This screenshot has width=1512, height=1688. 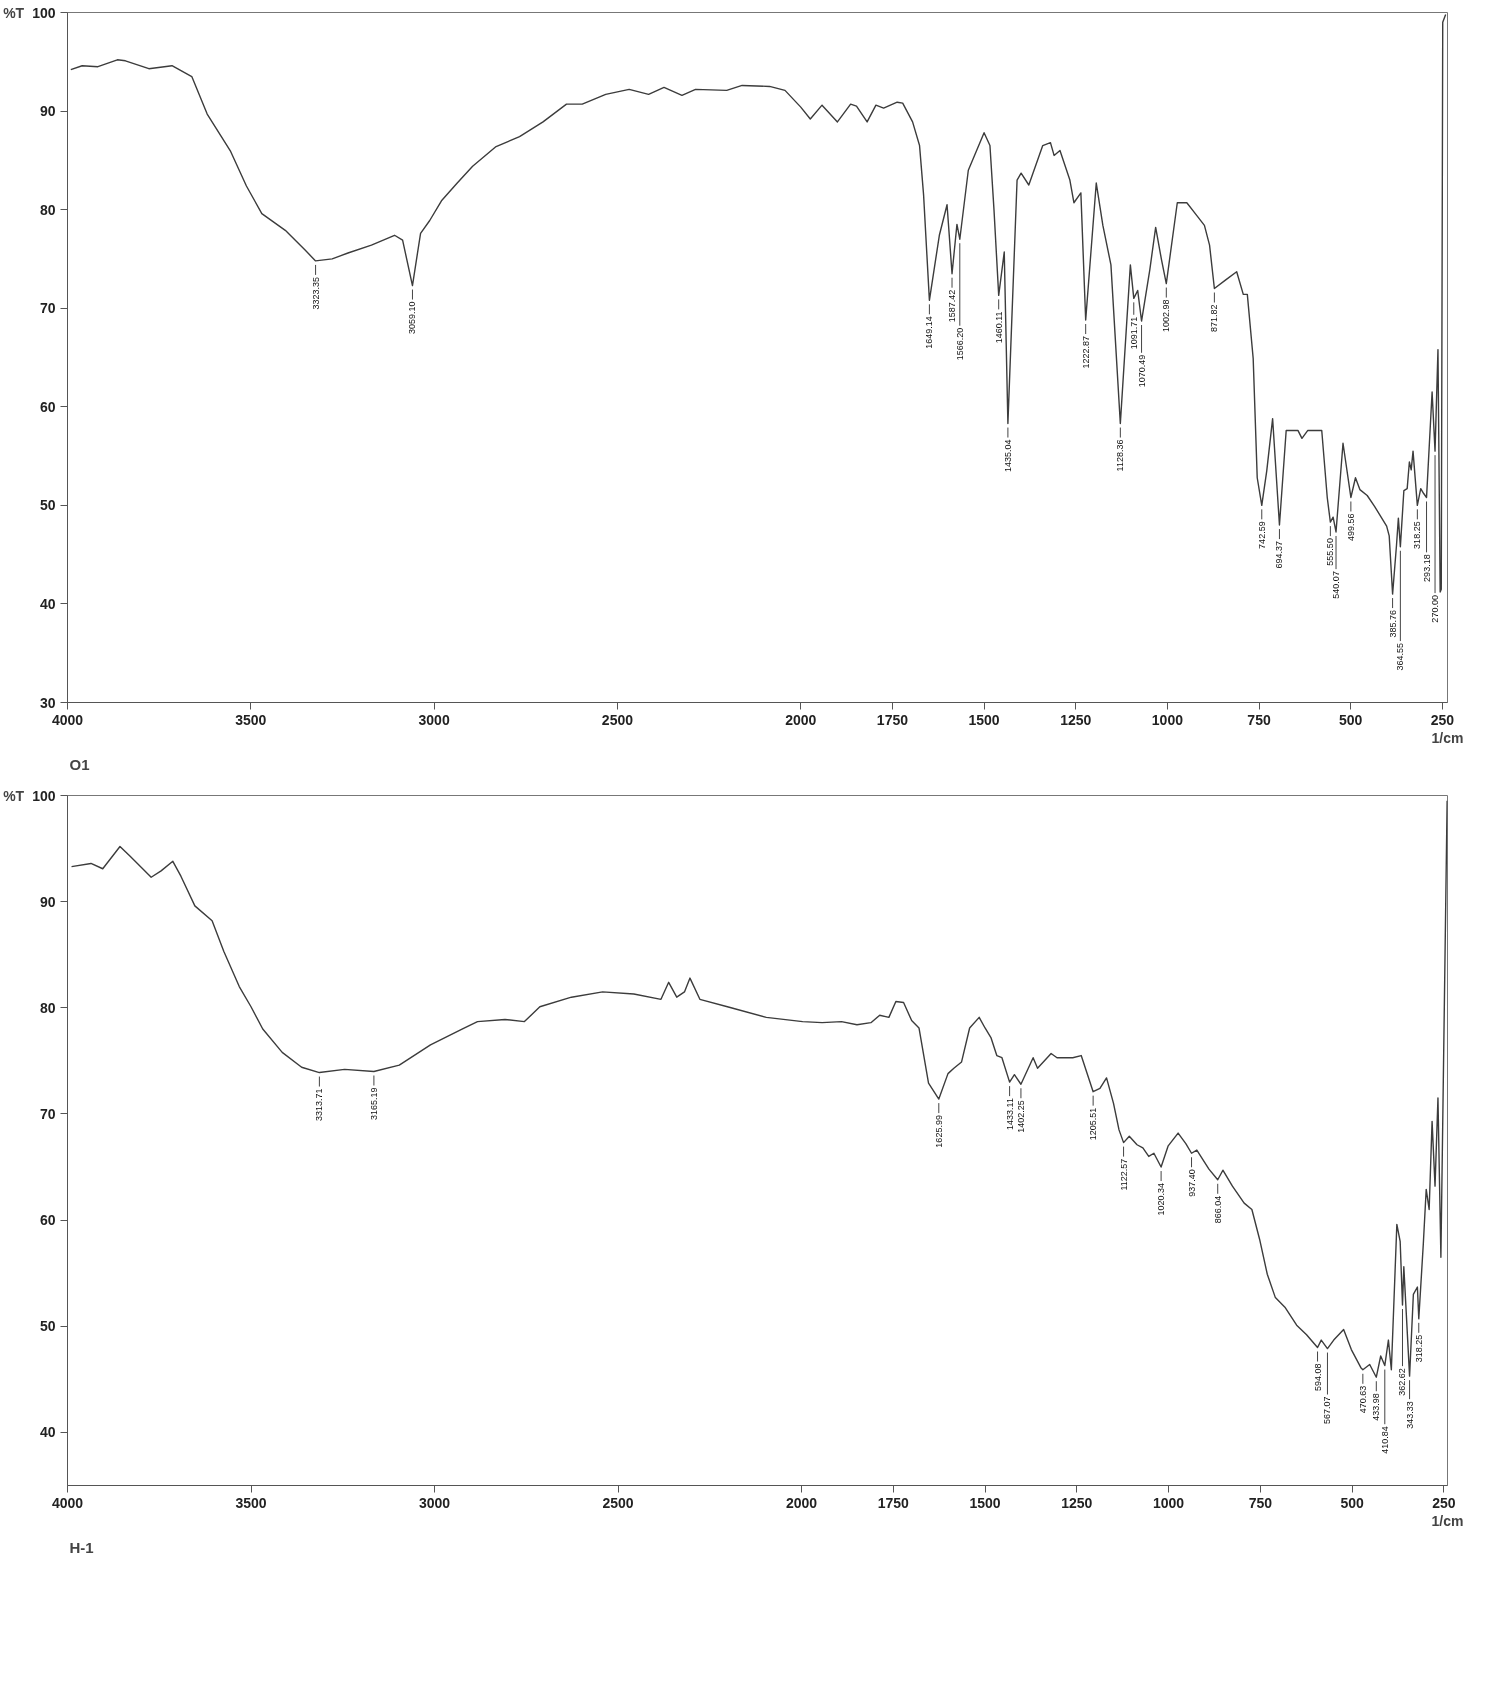 What do you see at coordinates (1350, 527) in the screenshot?
I see `annotation: 499.56` at bounding box center [1350, 527].